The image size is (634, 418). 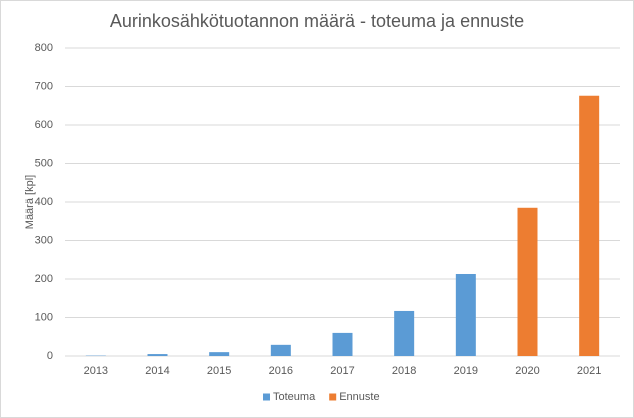 What do you see at coordinates (404, 371) in the screenshot?
I see `x-tick-label: 2018` at bounding box center [404, 371].